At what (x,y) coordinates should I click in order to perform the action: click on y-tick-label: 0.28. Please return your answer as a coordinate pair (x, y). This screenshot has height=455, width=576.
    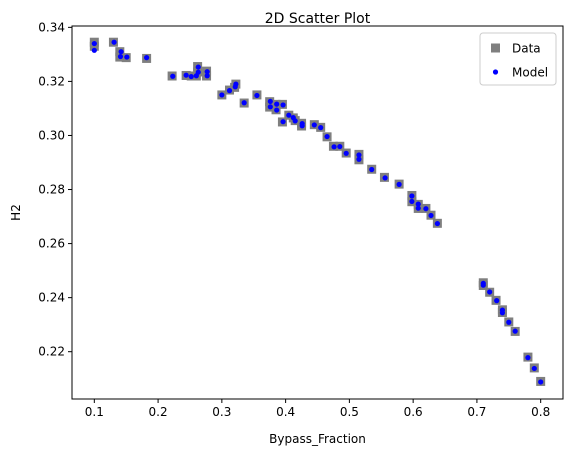
    Looking at the image, I should click on (51, 190).